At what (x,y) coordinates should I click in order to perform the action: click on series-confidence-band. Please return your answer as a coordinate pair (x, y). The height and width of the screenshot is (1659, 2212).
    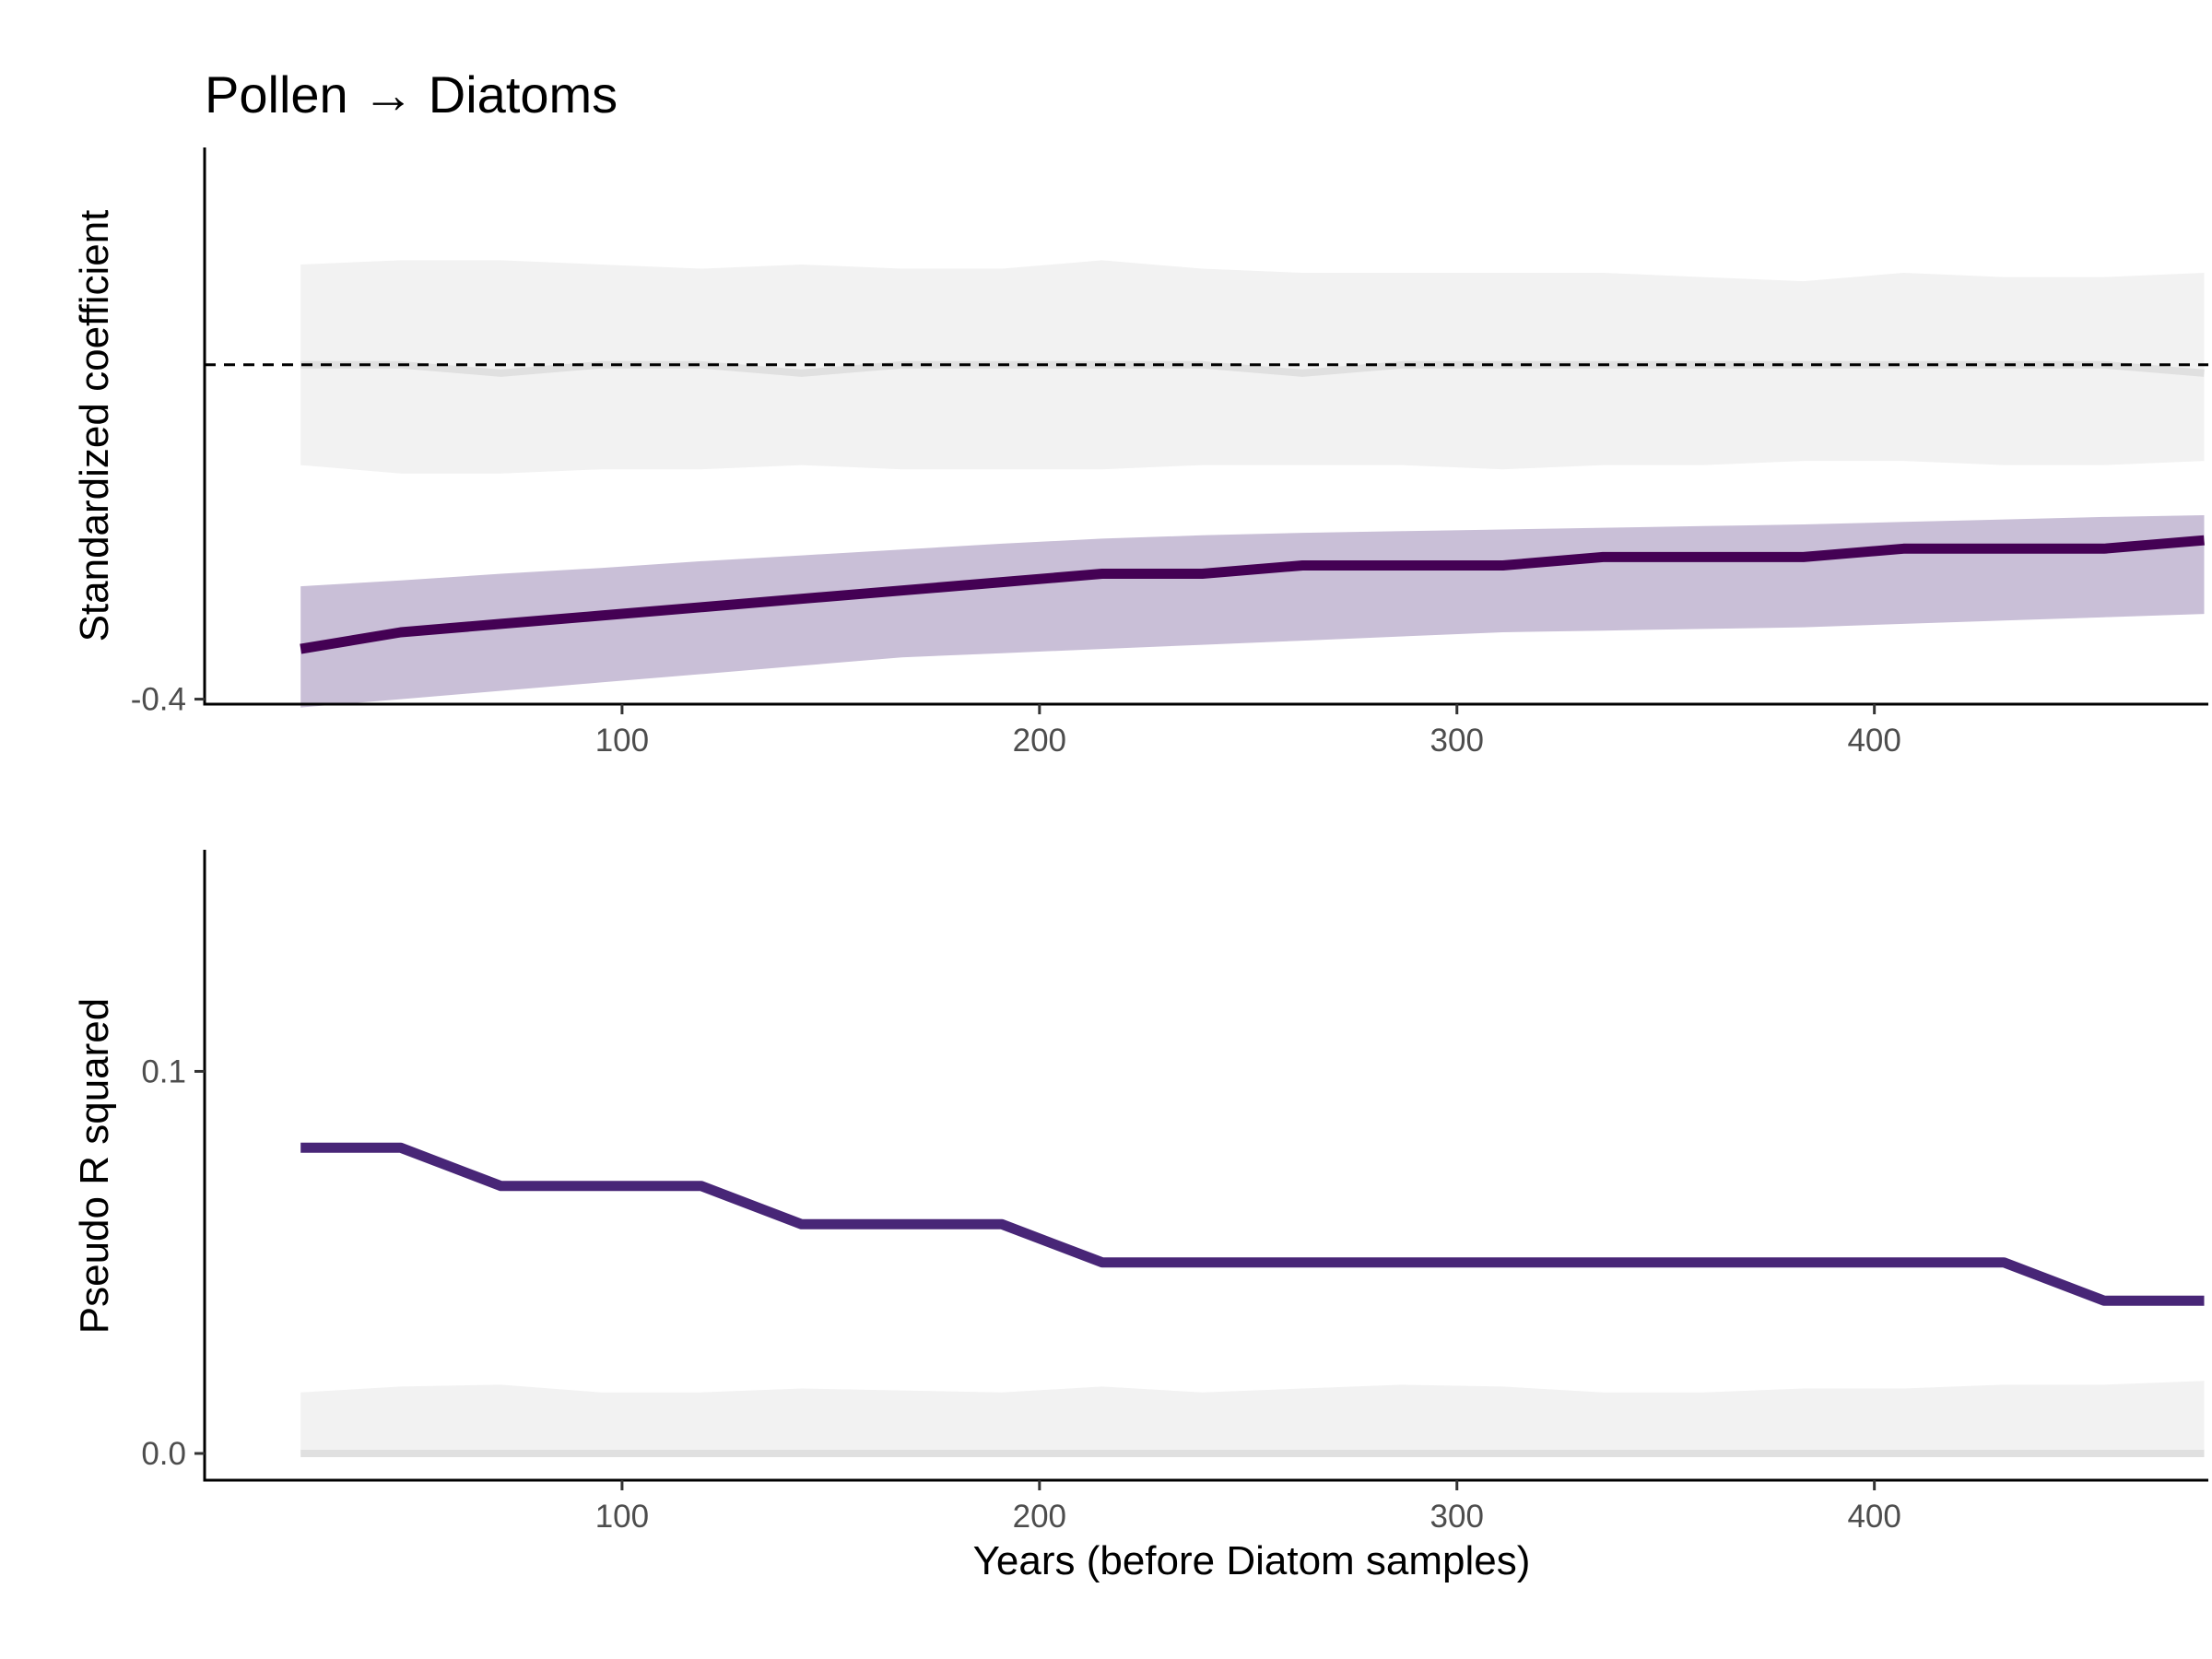
    Looking at the image, I should click on (1252, 611).